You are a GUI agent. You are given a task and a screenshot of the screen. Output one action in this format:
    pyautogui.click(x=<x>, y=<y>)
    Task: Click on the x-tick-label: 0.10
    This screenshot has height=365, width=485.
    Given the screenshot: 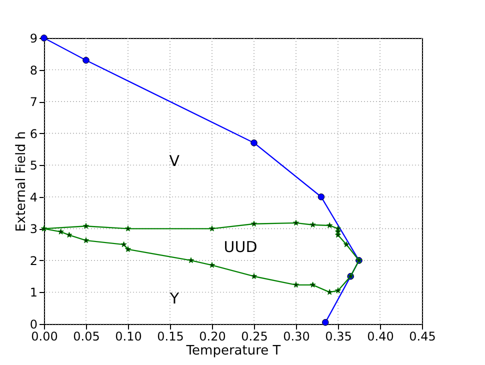 What is the action you would take?
    pyautogui.click(x=128, y=337)
    